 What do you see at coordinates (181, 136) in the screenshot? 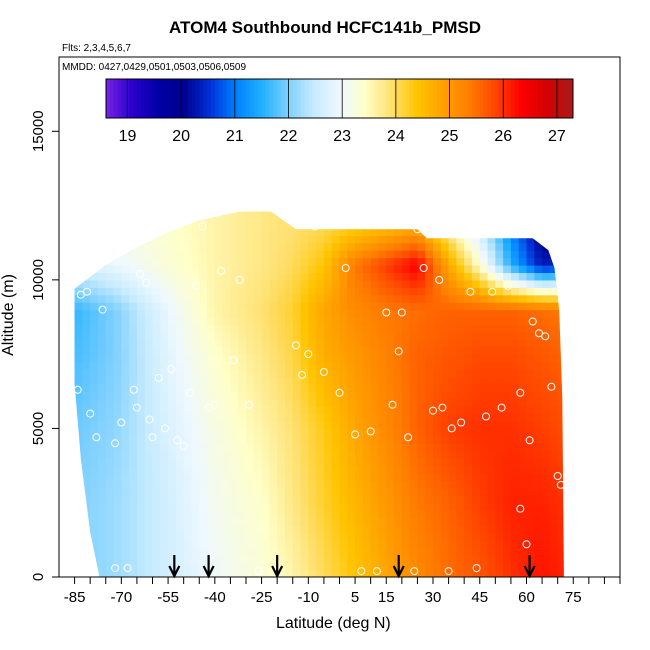
I see `colorbar-tick-label: 20` at bounding box center [181, 136].